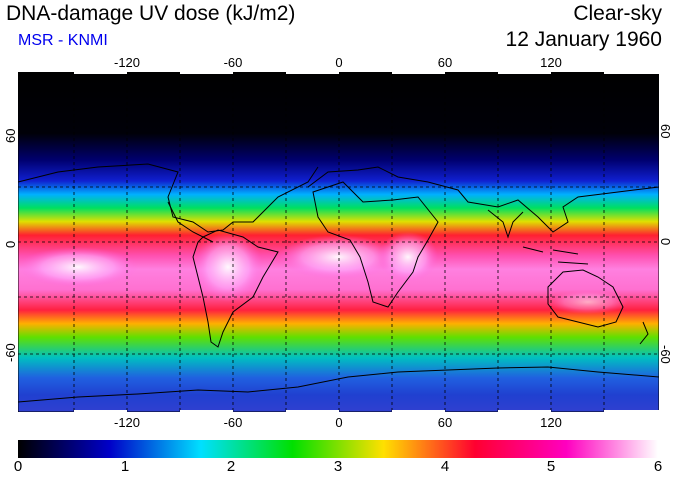 Image resolution: width=678 pixels, height=480 pixels. I want to click on lon-tick-top: -60, so click(233, 62).